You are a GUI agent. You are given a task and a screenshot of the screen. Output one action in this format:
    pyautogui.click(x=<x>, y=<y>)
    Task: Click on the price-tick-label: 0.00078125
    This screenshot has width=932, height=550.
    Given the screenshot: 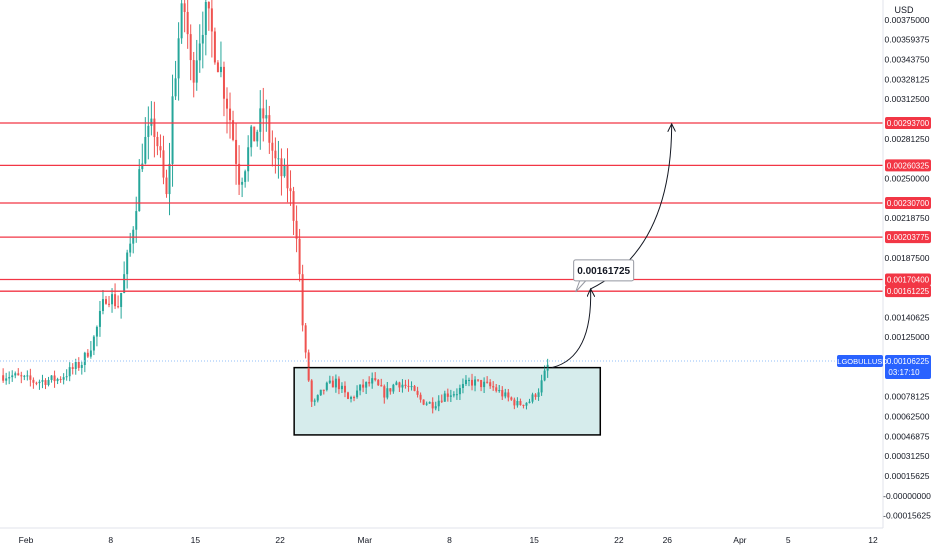 What is the action you would take?
    pyautogui.click(x=907, y=397)
    